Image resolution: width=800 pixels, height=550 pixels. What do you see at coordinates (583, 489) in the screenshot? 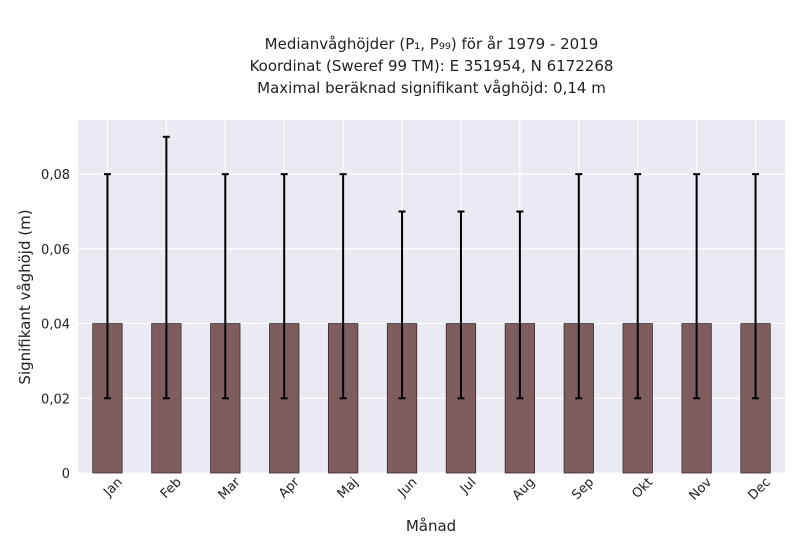
I see `x-tick-label: Sep` at bounding box center [583, 489].